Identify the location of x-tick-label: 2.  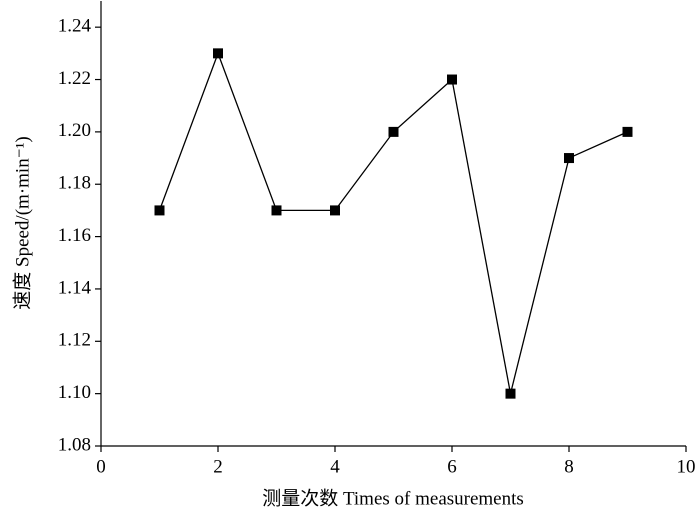
(218, 466).